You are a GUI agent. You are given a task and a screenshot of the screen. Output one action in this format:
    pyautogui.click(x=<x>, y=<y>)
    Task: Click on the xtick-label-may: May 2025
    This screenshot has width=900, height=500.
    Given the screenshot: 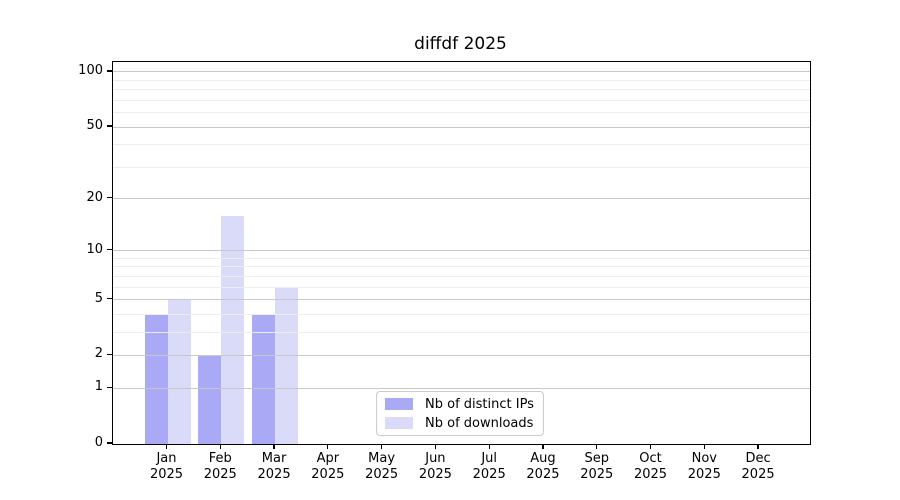 What is the action you would take?
    pyautogui.click(x=382, y=467)
    